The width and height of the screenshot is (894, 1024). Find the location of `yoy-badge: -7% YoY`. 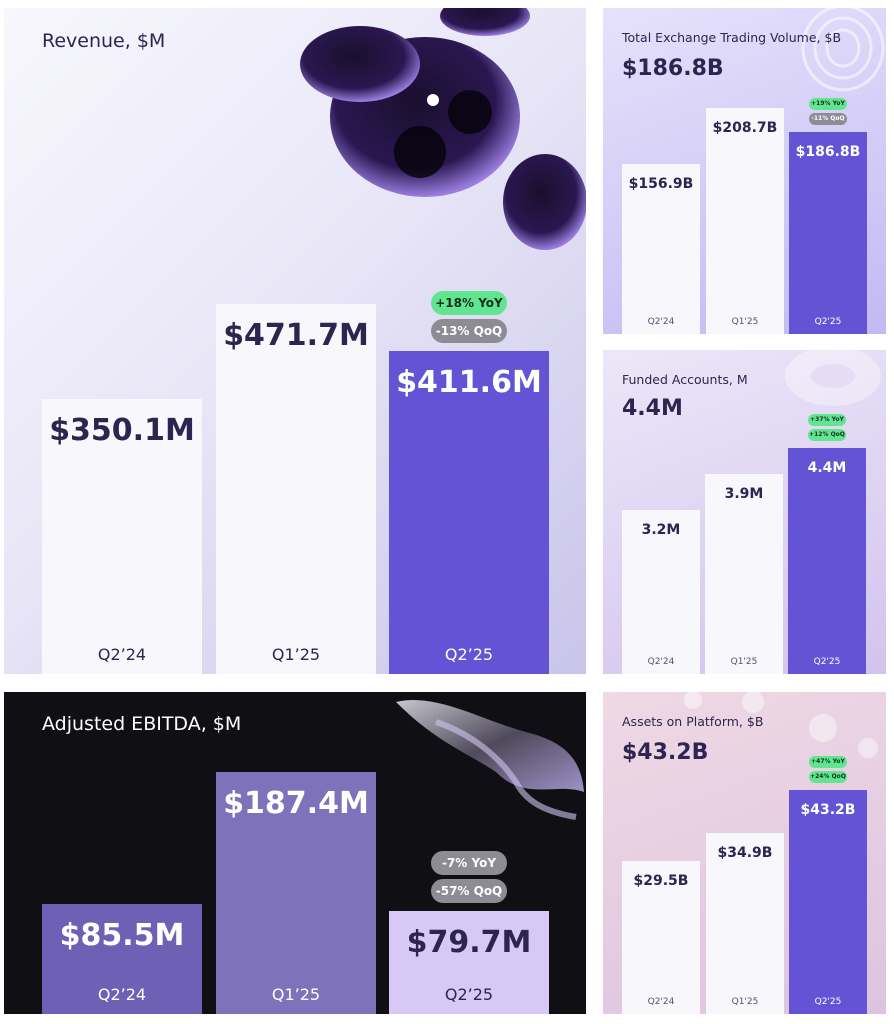

yoy-badge: -7% YoY is located at coordinates (469, 863).